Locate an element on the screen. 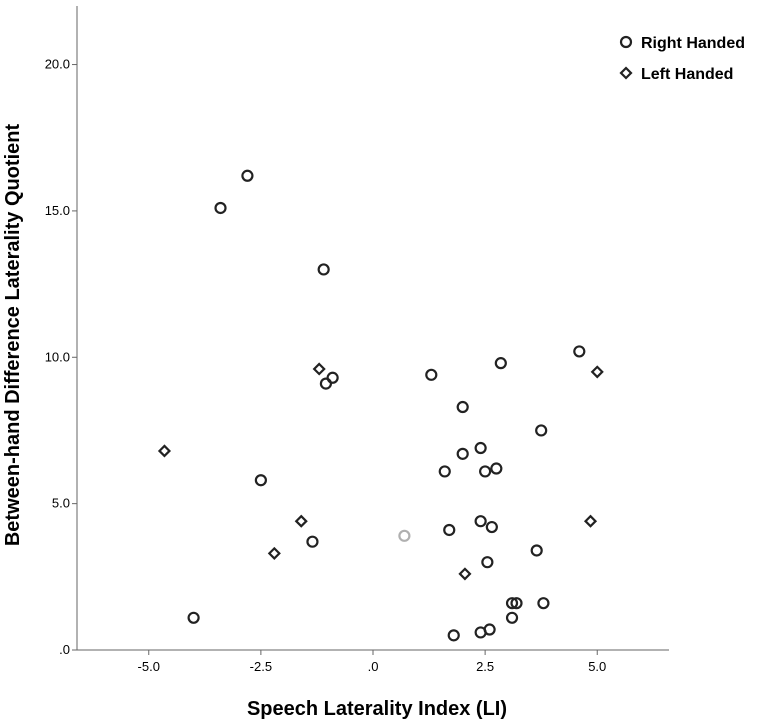 The width and height of the screenshot is (767, 722). series-unlabeled-point is located at coordinates (404, 535).